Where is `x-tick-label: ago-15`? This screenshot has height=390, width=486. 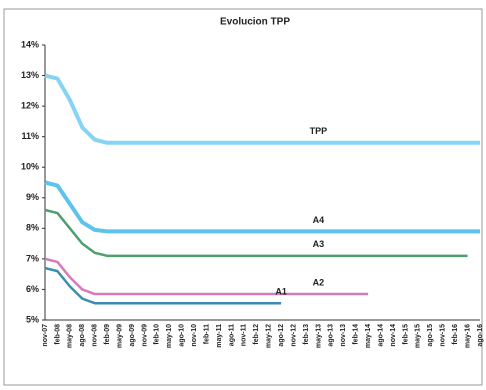
x-tick-label: ago-15 is located at coordinates (430, 335).